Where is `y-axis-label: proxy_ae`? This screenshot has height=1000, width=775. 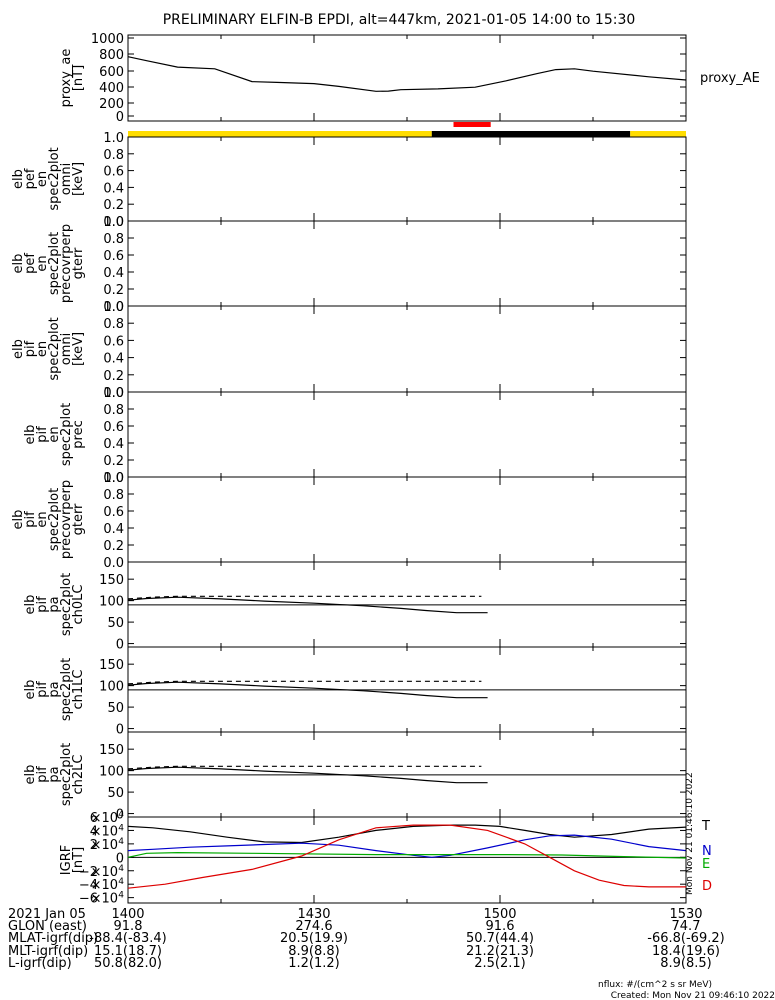 y-axis-label: proxy_ae is located at coordinates (66, 78).